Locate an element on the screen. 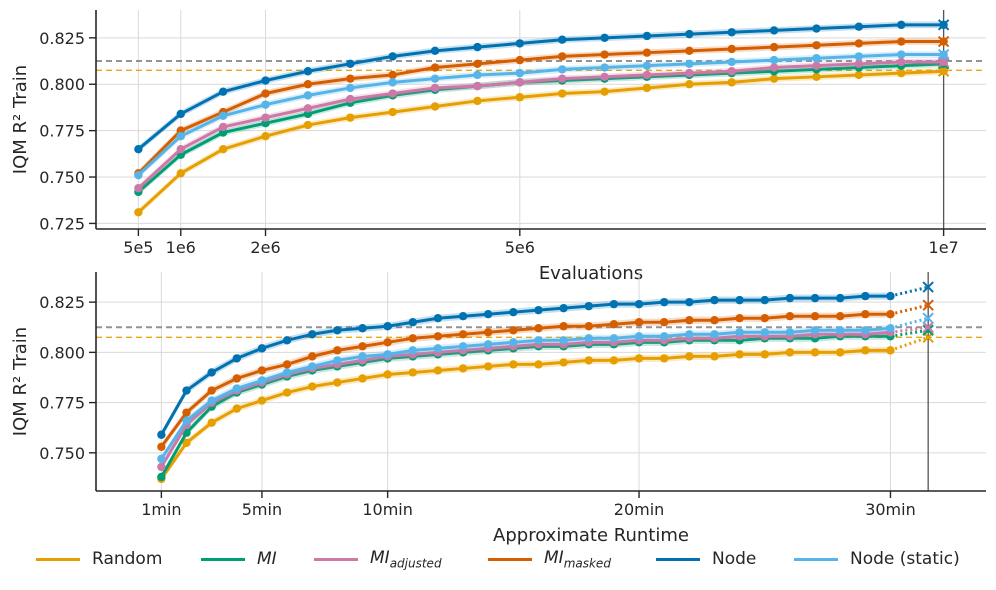 The image size is (996, 590). x-axis-title: Evaluations is located at coordinates (591, 273).